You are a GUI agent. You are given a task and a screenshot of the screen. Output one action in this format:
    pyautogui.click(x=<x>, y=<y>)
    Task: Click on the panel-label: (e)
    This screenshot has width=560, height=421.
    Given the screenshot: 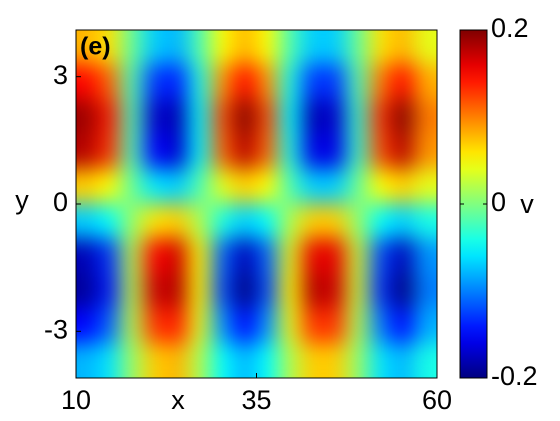 What is the action you would take?
    pyautogui.click(x=95, y=47)
    